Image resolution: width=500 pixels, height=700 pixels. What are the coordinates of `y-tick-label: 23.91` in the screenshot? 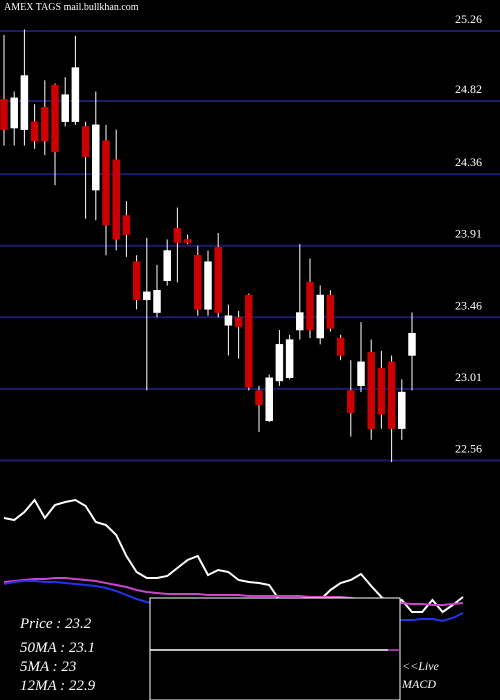 It's located at (468, 234).